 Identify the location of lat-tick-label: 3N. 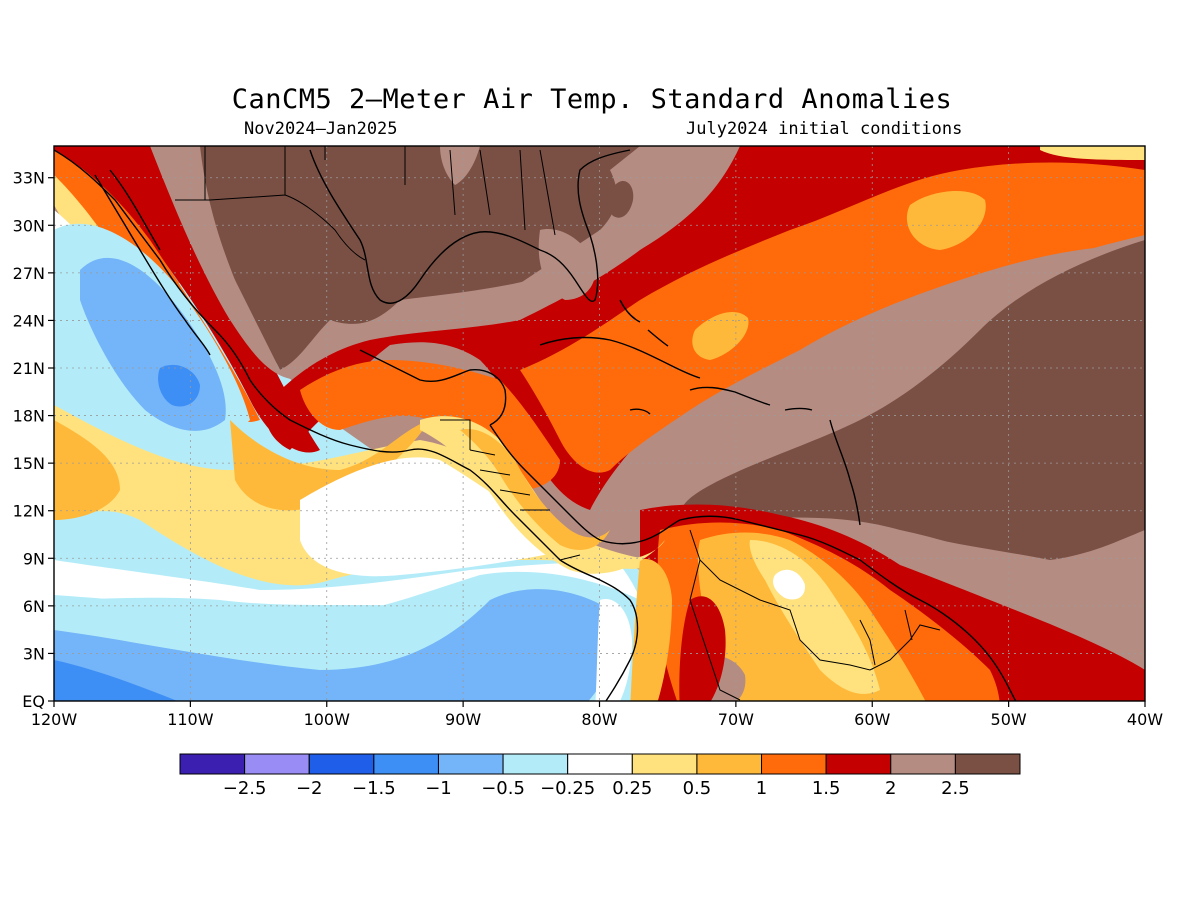
(34, 653).